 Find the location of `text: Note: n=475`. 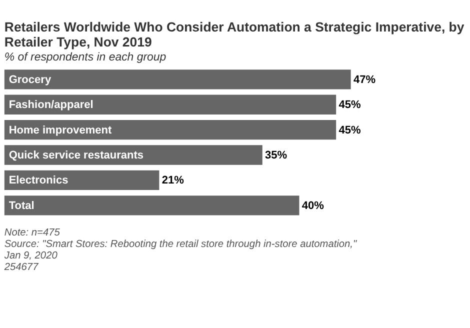

text: Note: n=475 is located at coordinates (32, 232).